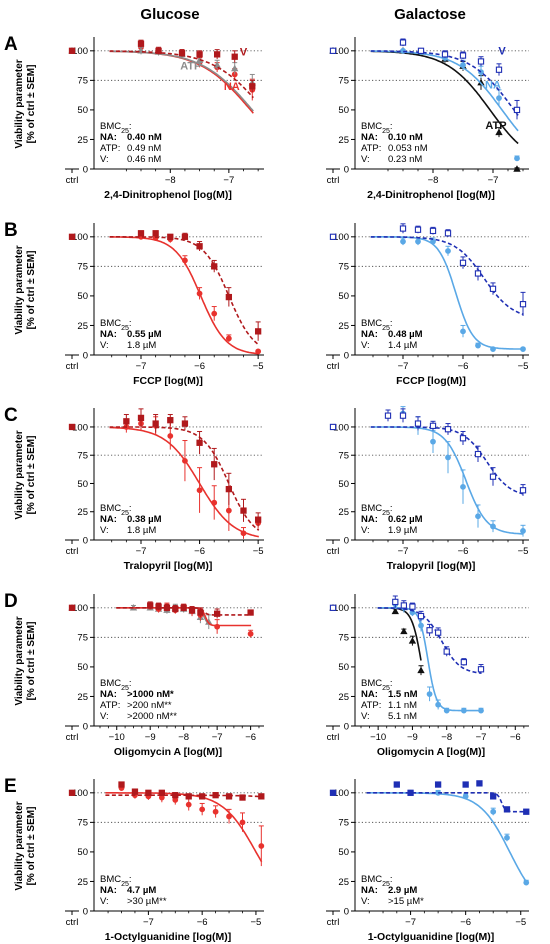  Describe the element at coordinates (523, 551) in the screenshot. I see `x-tick-label: −5` at that location.